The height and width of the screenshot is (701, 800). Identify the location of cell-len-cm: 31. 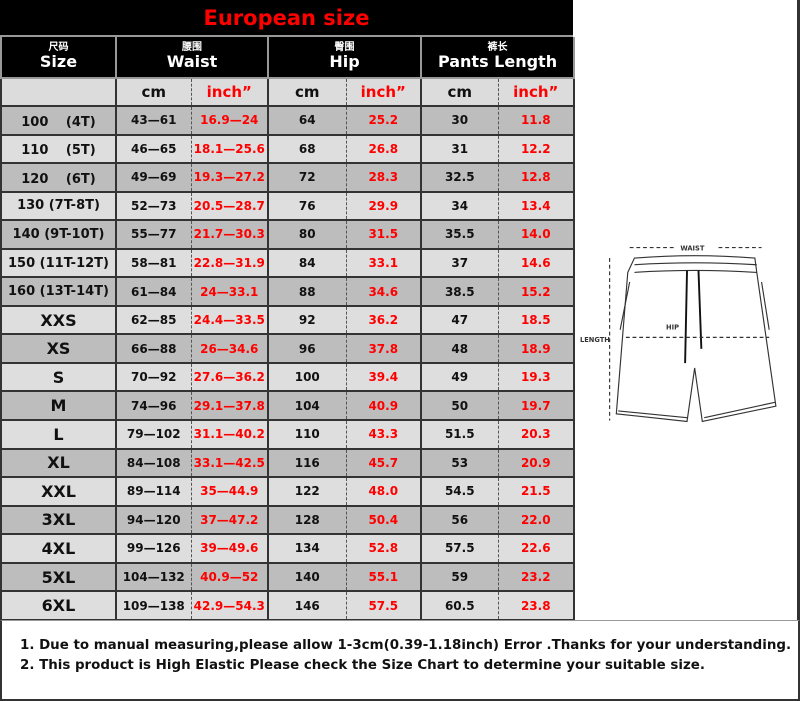
(459, 149).